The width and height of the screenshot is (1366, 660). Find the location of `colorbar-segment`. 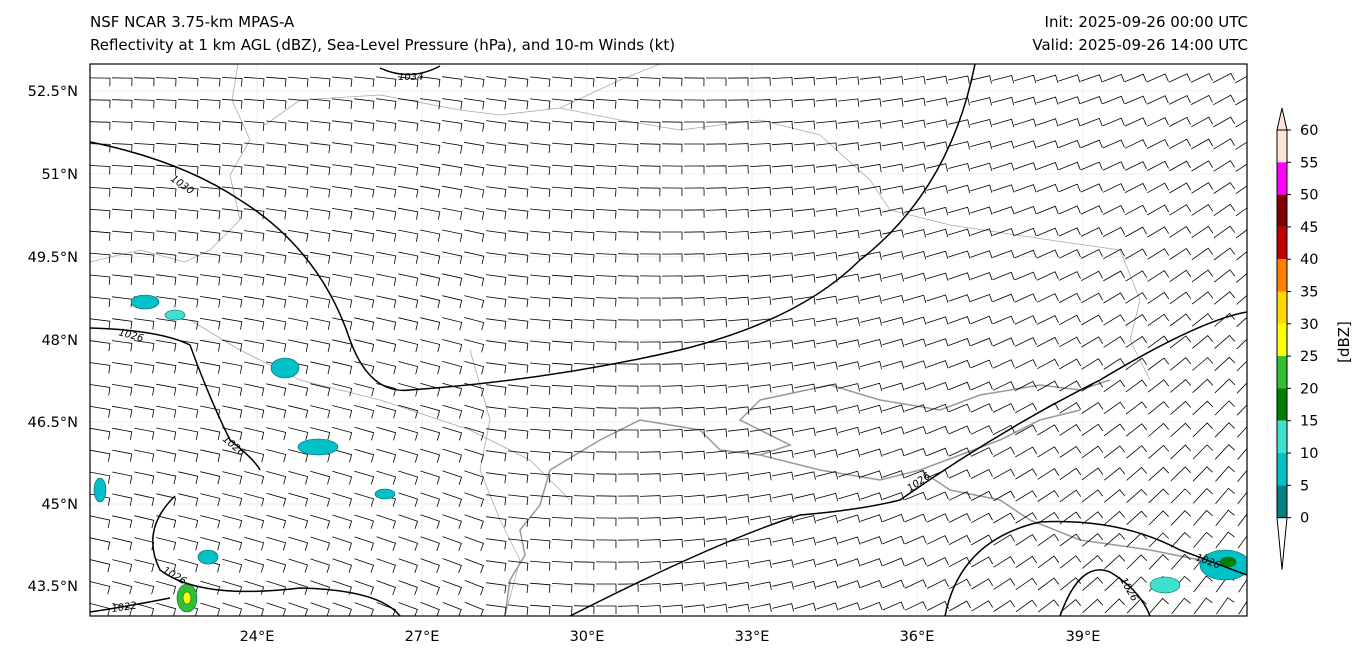

colorbar-segment is located at coordinates (1282, 178).